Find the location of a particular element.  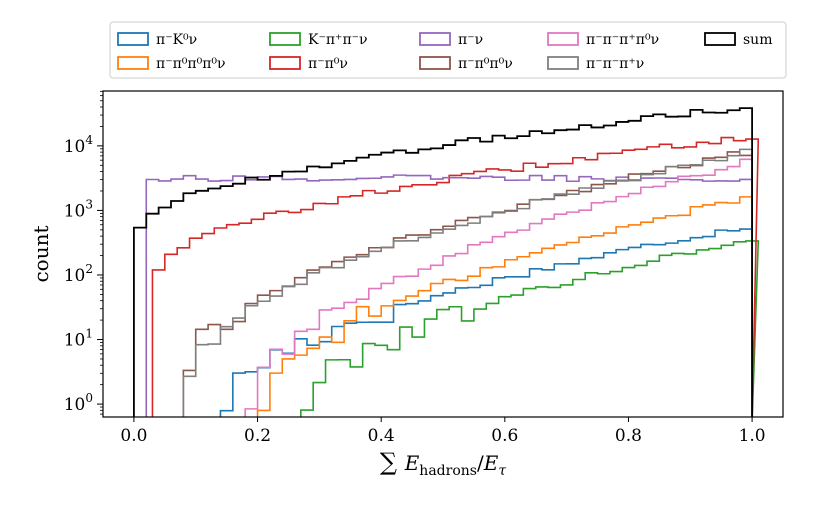

x-tick-label: 0.4 is located at coordinates (381, 436).